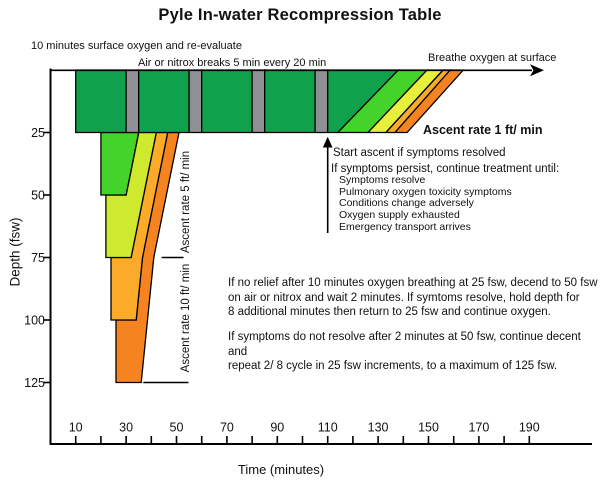  I want to click on x-tick-label-130: 130, so click(378, 428).